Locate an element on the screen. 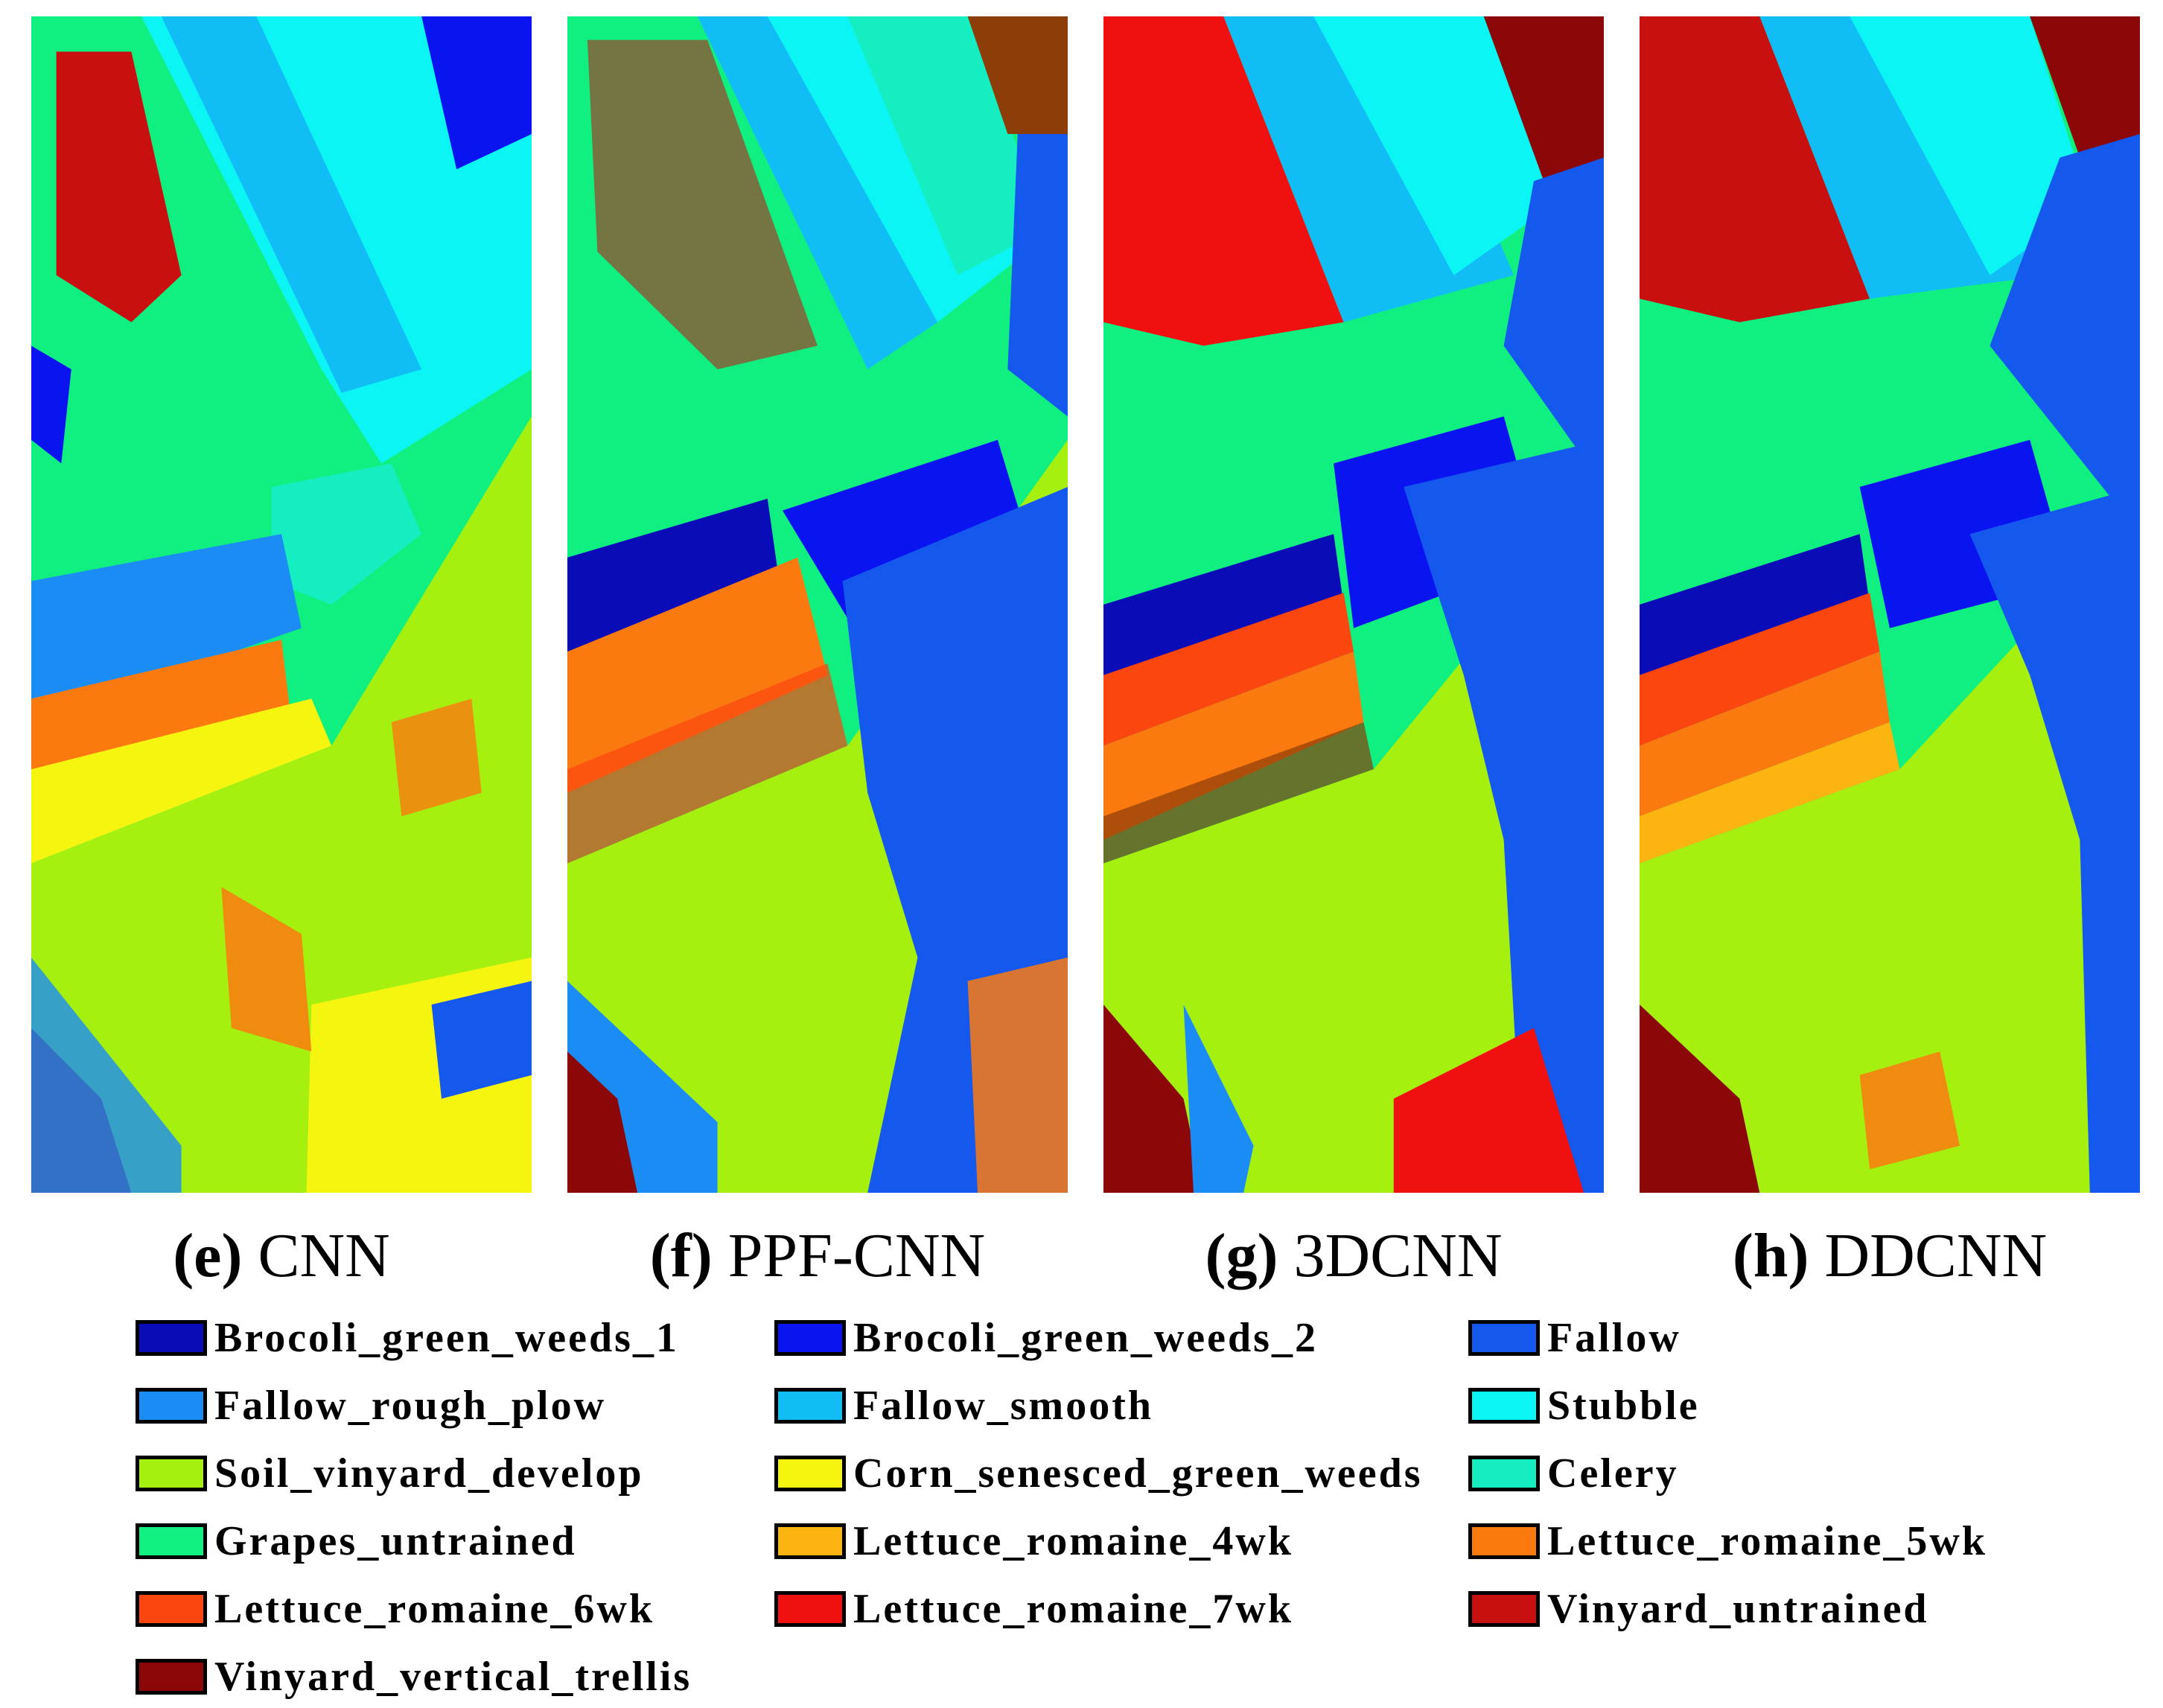  legend-label: Grapes_untrained is located at coordinates (395, 1541).